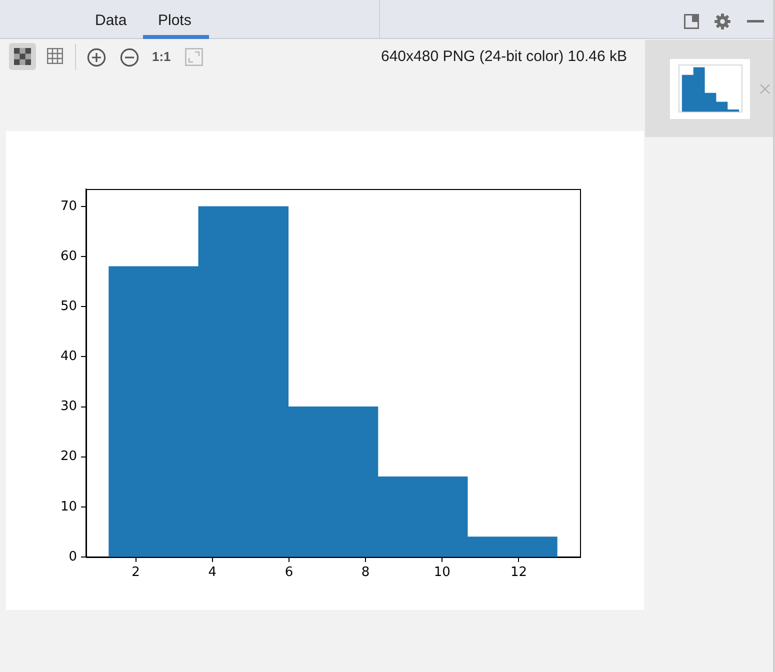 The image size is (775, 672). I want to click on x-tick-label: 10, so click(442, 572).